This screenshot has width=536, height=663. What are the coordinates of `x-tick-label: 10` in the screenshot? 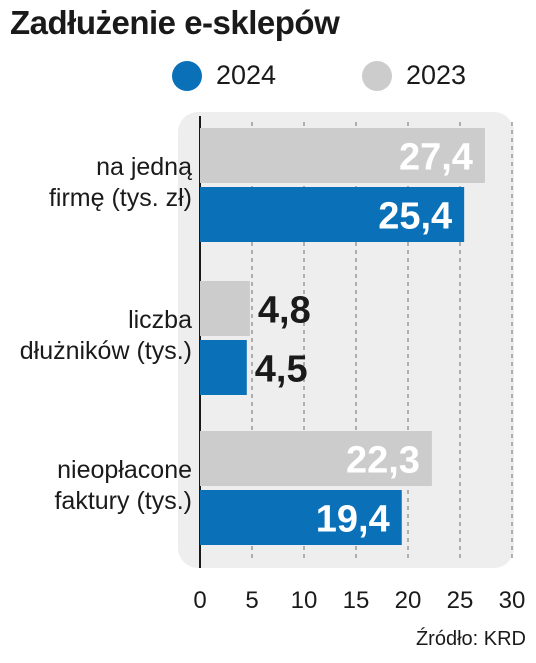 It's located at (304, 600).